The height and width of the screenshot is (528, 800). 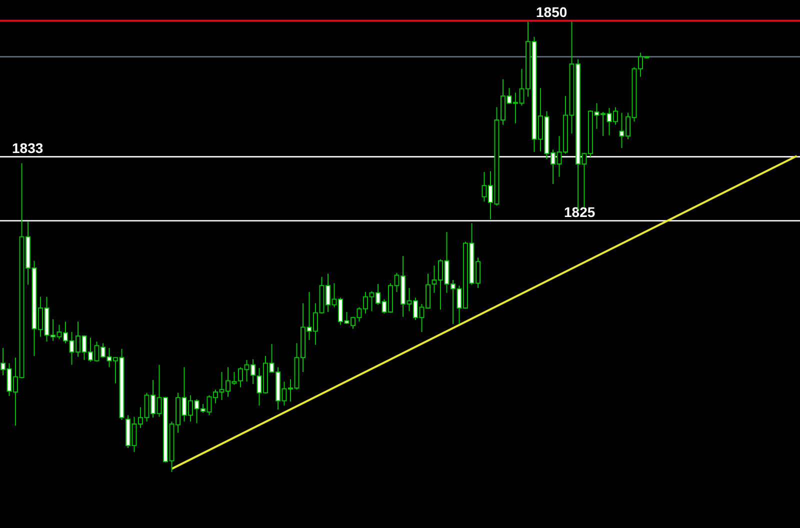 What do you see at coordinates (552, 12) in the screenshot?
I see `ref-line-label: 1850` at bounding box center [552, 12].